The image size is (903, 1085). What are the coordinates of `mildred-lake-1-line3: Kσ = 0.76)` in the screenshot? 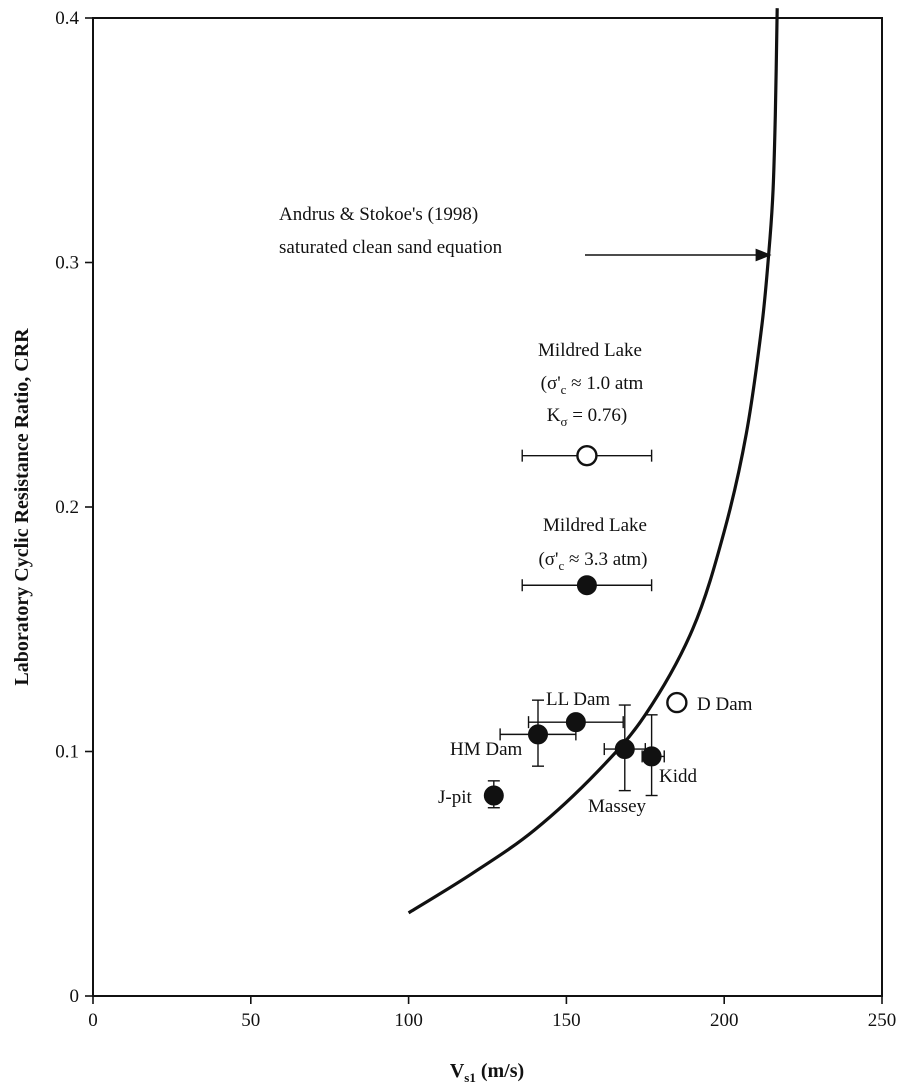 It's located at (587, 417).